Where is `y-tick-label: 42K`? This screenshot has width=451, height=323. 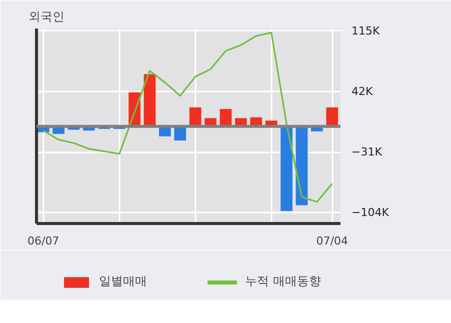
y-tick-label: 42K is located at coordinates (363, 91).